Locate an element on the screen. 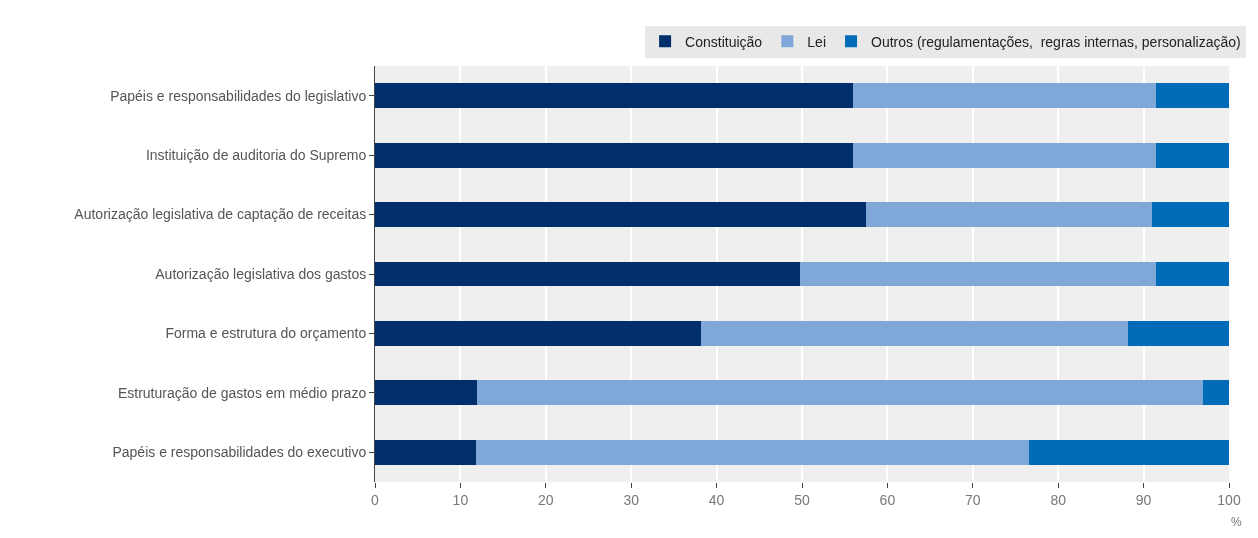 This screenshot has width=1258, height=538. x-tick-label: 80 is located at coordinates (1058, 499).